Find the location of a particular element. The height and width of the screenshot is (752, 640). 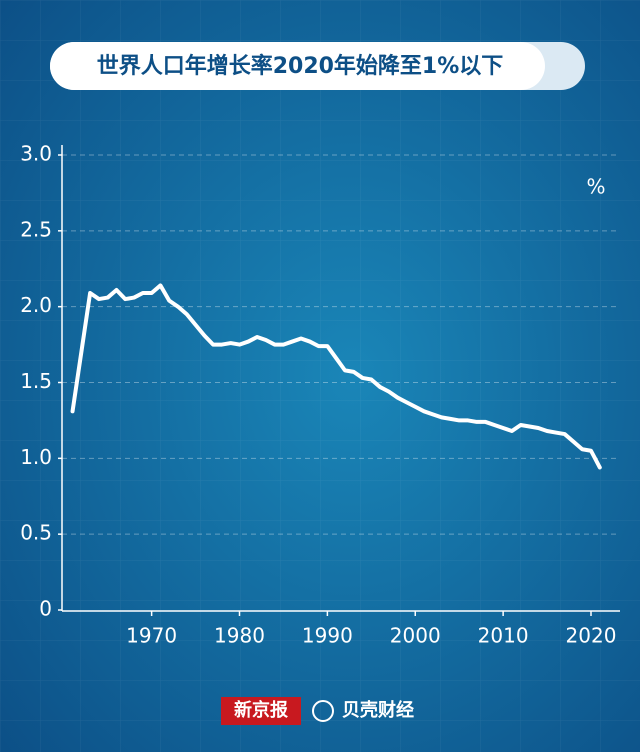

x-tick-label: 1990 is located at coordinates (327, 636).